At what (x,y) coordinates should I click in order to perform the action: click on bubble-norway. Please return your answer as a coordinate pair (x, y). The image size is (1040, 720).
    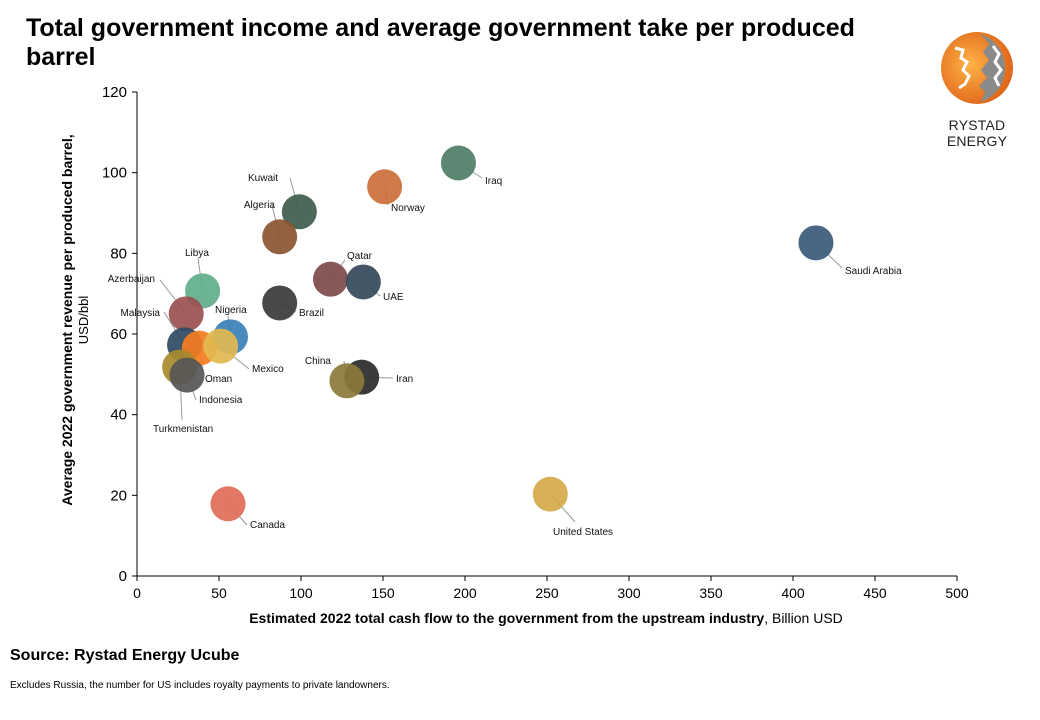
    Looking at the image, I should click on (385, 187).